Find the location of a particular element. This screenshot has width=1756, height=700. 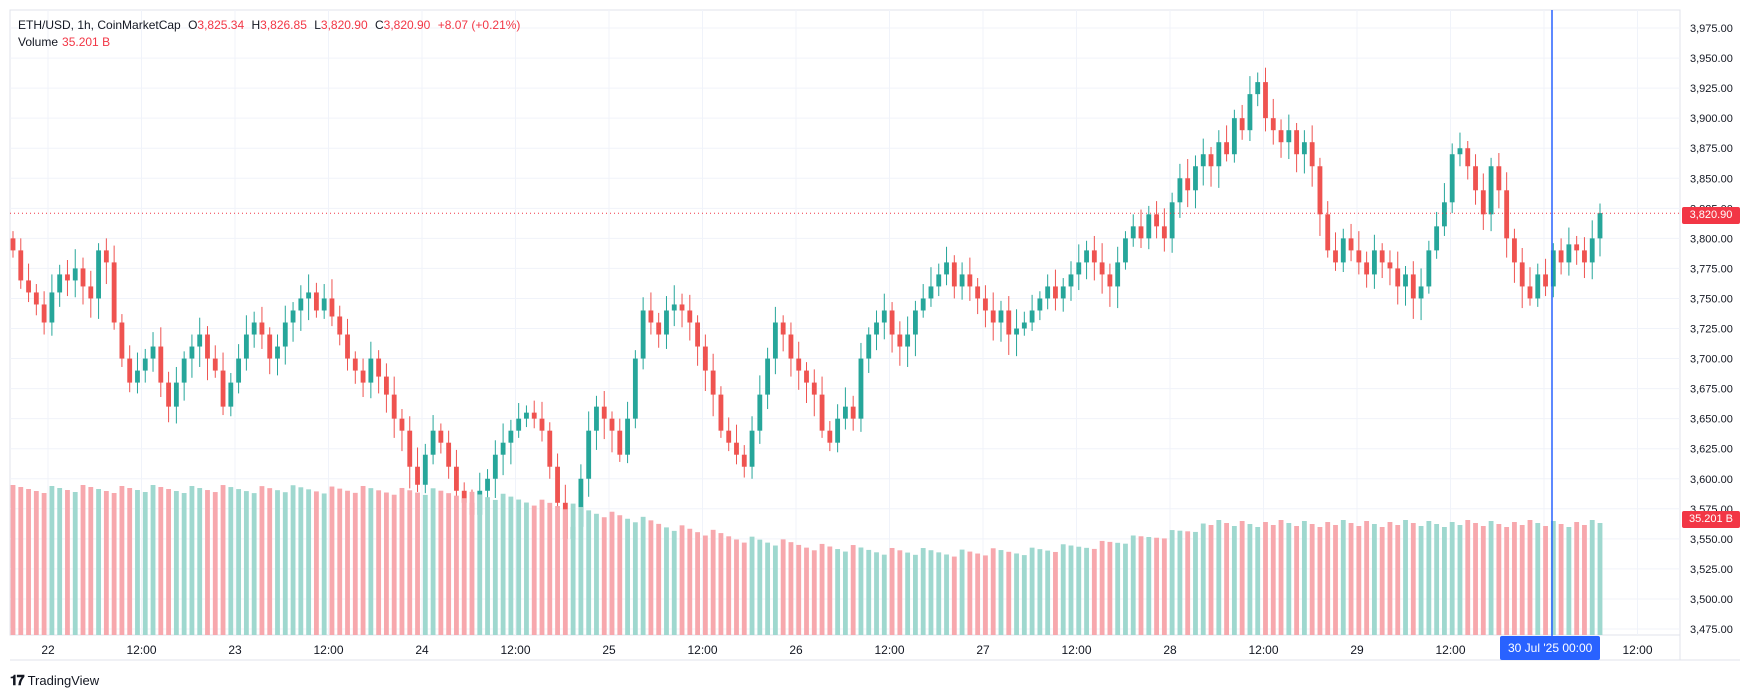

y-tick-label: 3,750.00 is located at coordinates (1711, 299).